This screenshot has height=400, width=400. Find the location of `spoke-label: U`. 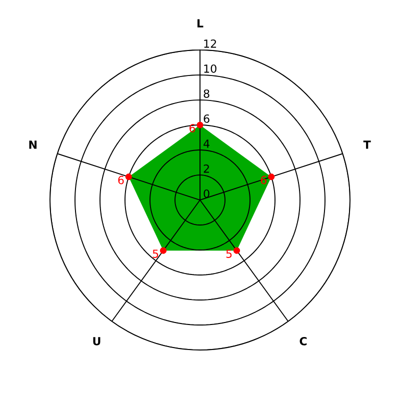

spoke-label: U is located at coordinates (96, 341).